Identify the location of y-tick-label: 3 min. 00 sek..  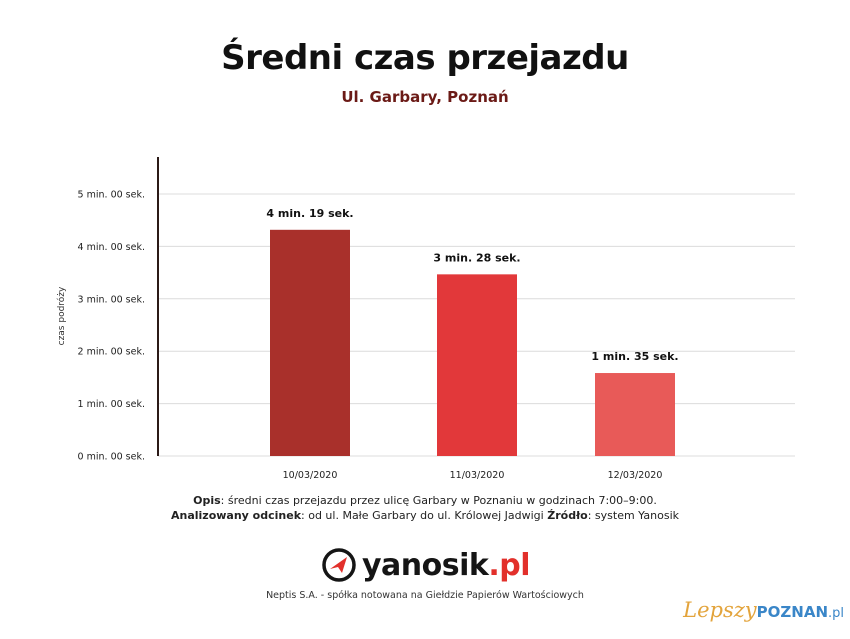
(111, 299).